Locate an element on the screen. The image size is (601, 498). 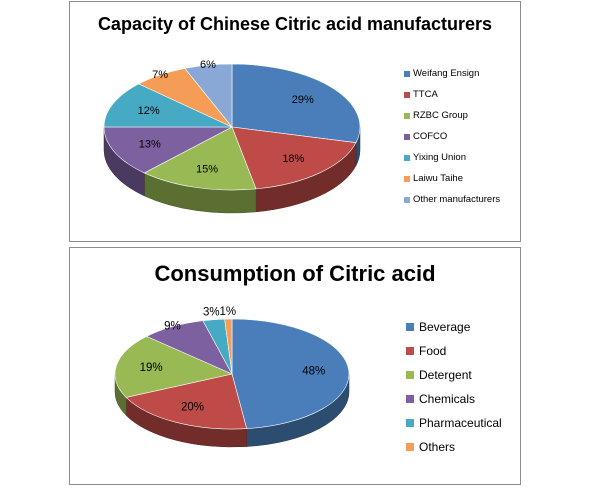
pie-slice-food is located at coordinates (186, 401).